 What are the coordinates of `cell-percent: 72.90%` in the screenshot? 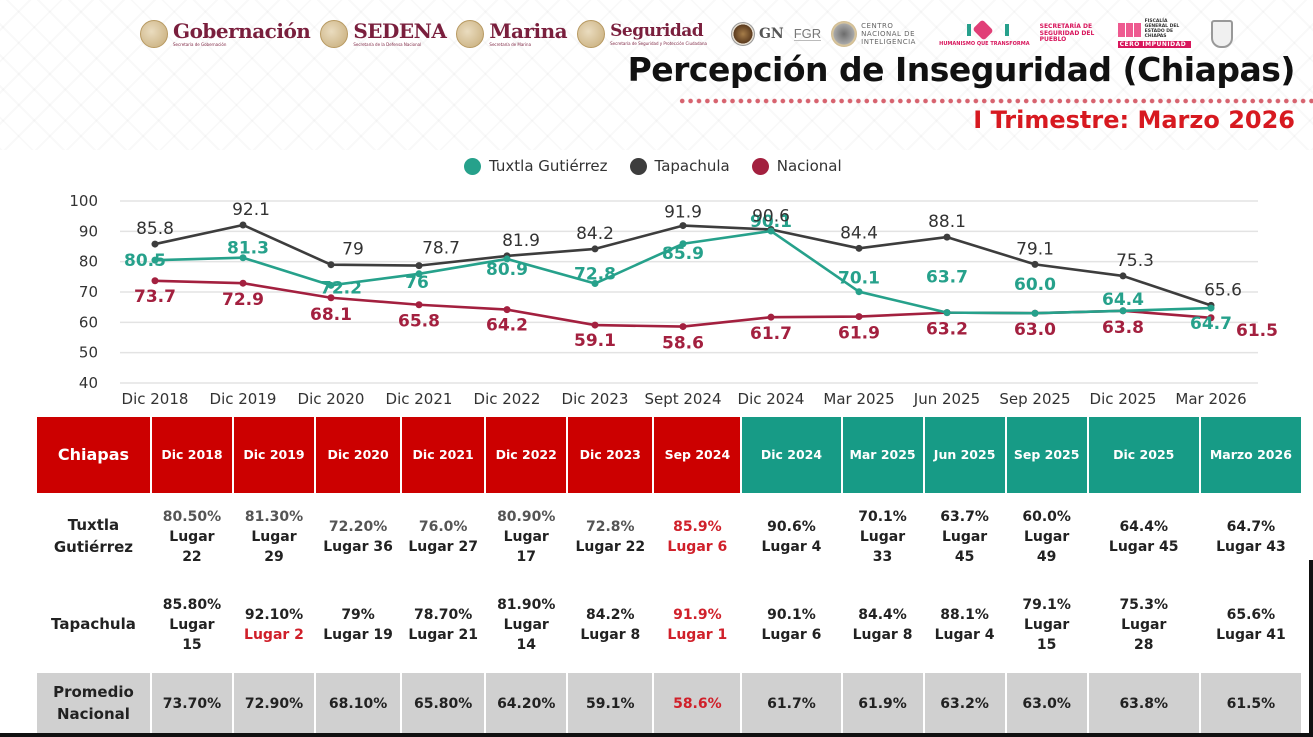 It's located at (274, 703).